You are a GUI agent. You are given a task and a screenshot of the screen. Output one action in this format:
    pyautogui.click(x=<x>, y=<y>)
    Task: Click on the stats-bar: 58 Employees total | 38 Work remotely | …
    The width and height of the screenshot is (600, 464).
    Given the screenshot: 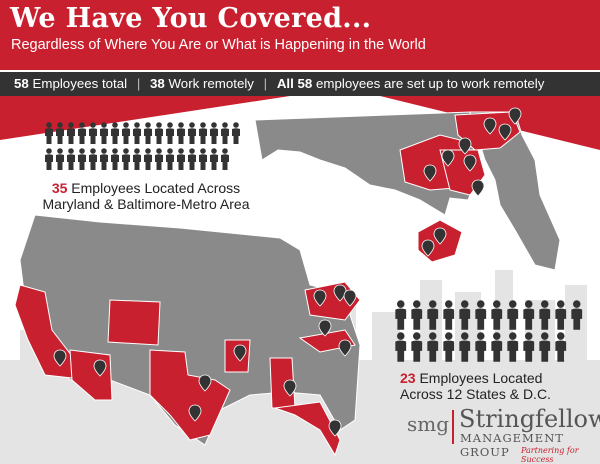 What is the action you would take?
    pyautogui.click(x=300, y=84)
    